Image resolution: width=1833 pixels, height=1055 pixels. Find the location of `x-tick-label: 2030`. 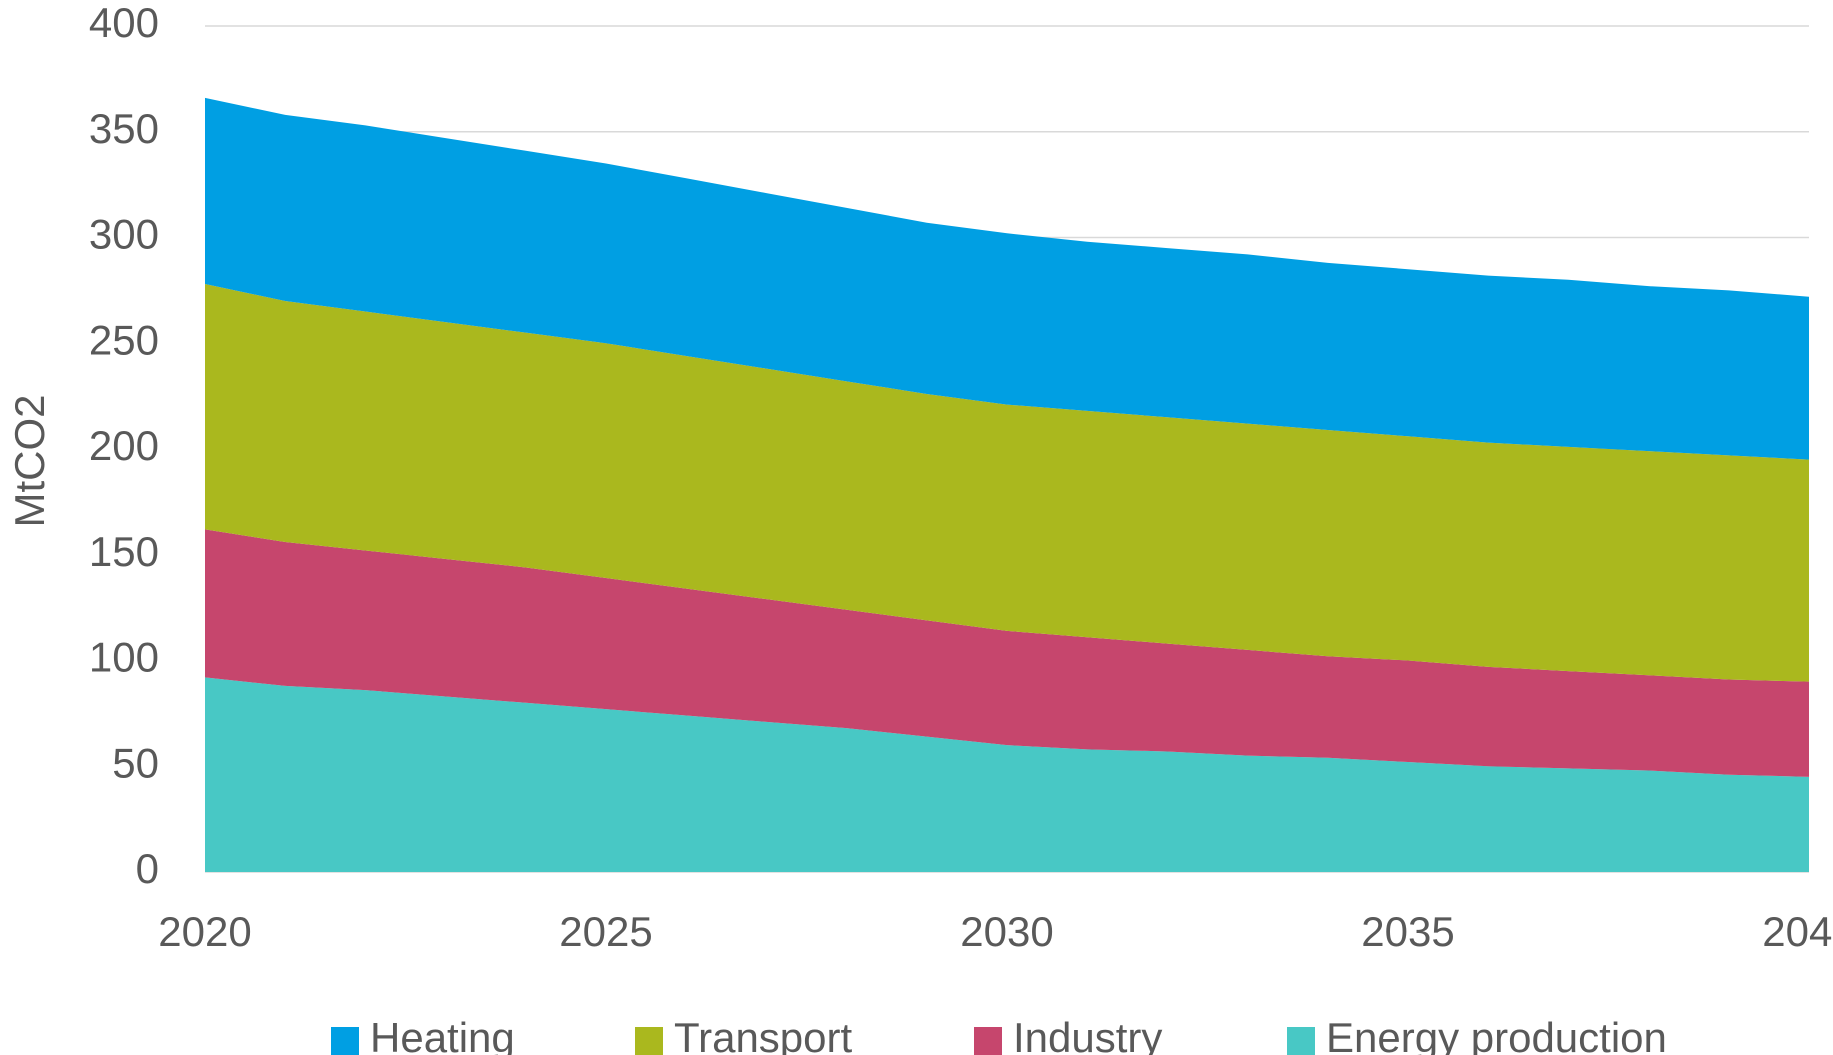

x-tick-label: 2030 is located at coordinates (1006, 931).